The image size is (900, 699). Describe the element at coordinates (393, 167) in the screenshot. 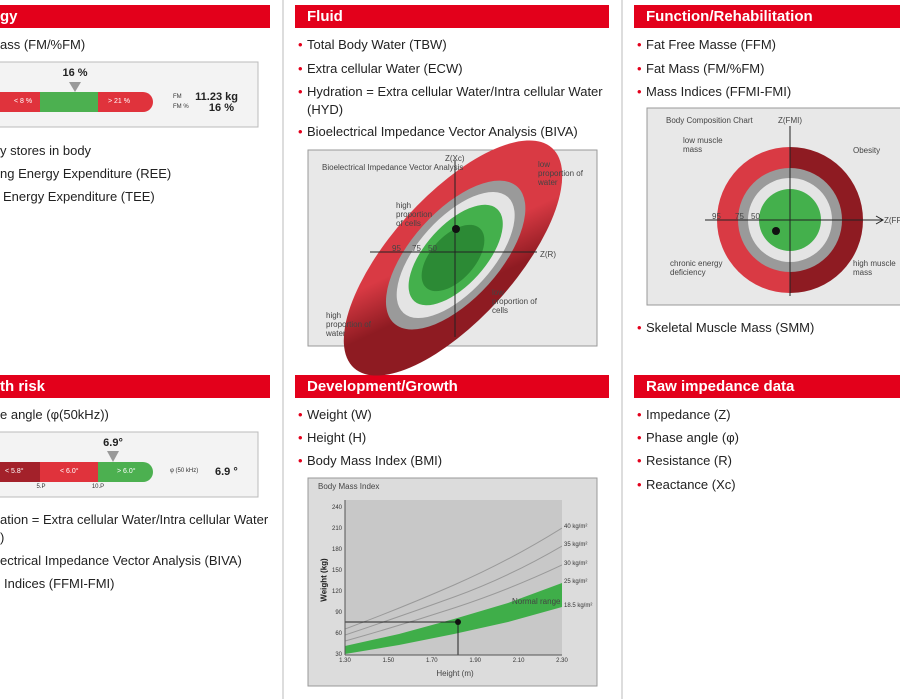

I see `chart-label: Bioelectrical Impedance Vector Analysis` at that location.